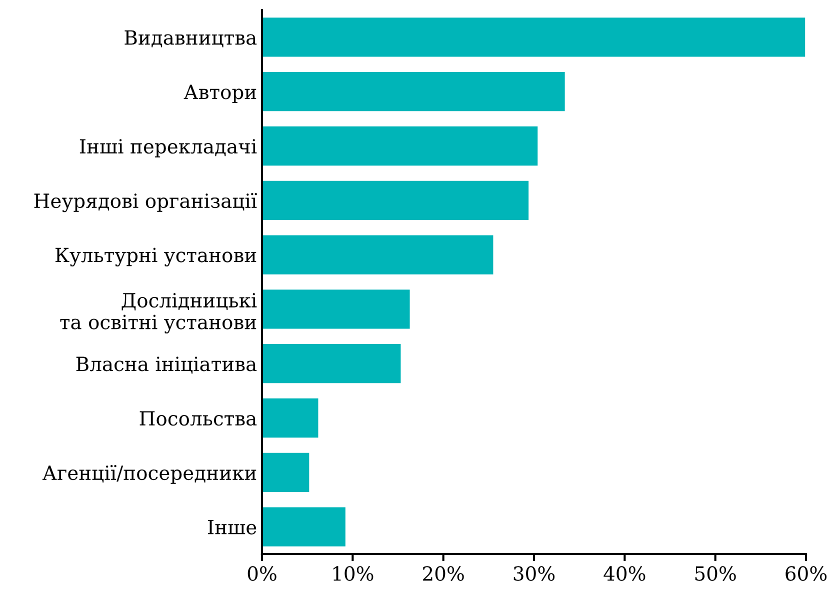 This screenshot has width=835, height=589. I want to click on y-tick-label: Автори, so click(220, 94).